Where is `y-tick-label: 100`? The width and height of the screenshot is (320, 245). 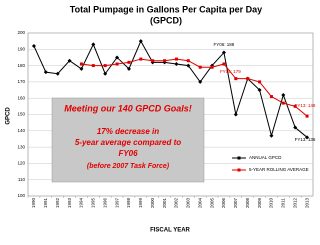
y-tick-label: 100 is located at coordinates (21, 195).